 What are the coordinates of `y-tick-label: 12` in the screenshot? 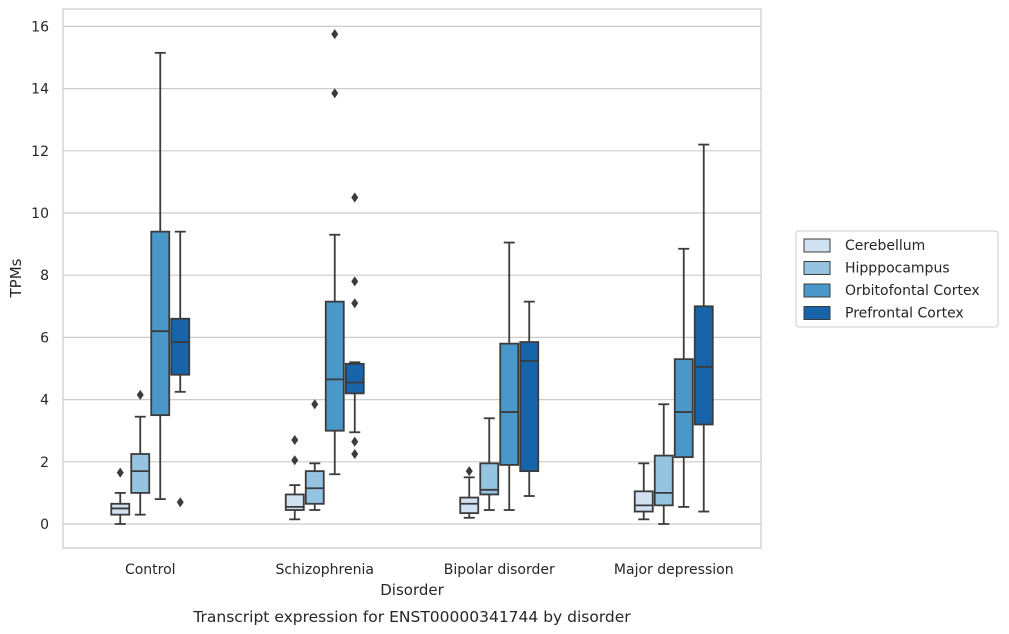 It's located at (40, 152).